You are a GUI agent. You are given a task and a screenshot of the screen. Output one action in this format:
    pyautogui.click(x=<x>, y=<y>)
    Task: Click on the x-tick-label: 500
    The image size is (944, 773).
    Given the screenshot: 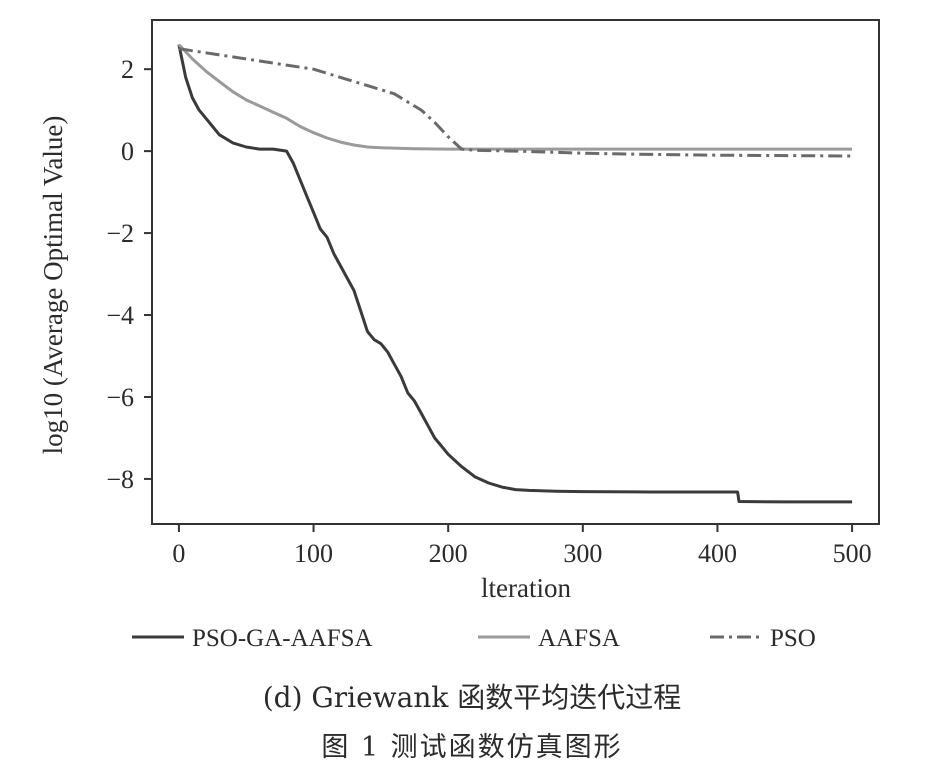 What is the action you would take?
    pyautogui.click(x=852, y=553)
    